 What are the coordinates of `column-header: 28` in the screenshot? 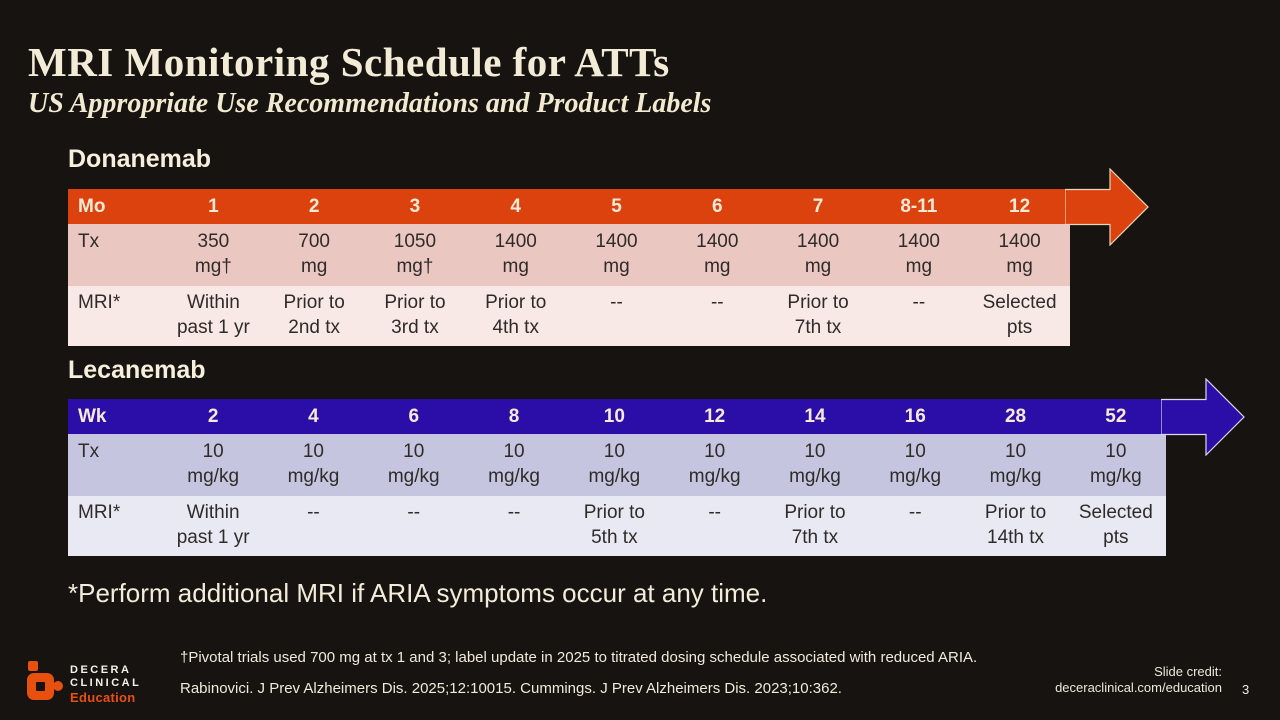 It's located at (1015, 416).